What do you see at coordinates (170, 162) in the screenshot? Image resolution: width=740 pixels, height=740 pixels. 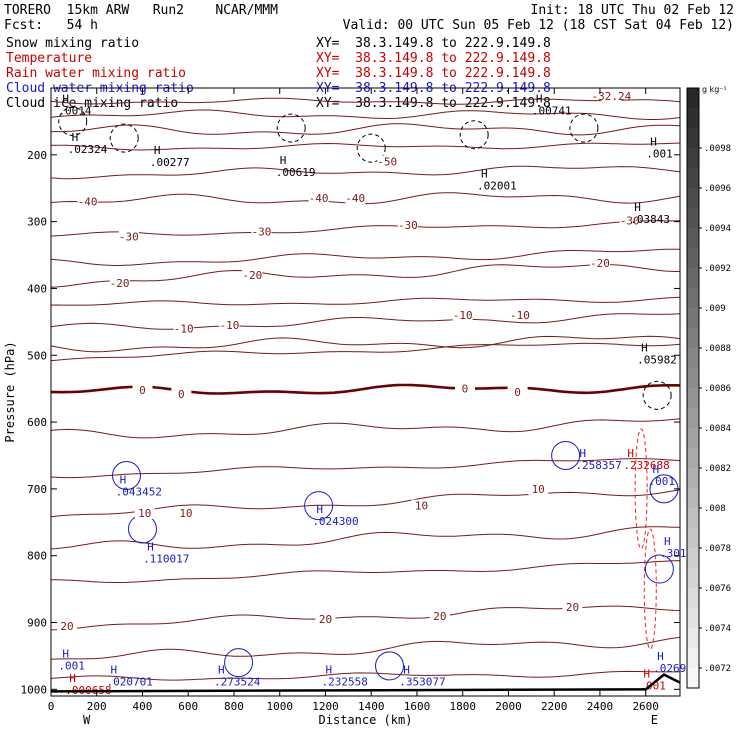 I see `extremum-value: .00277` at bounding box center [170, 162].